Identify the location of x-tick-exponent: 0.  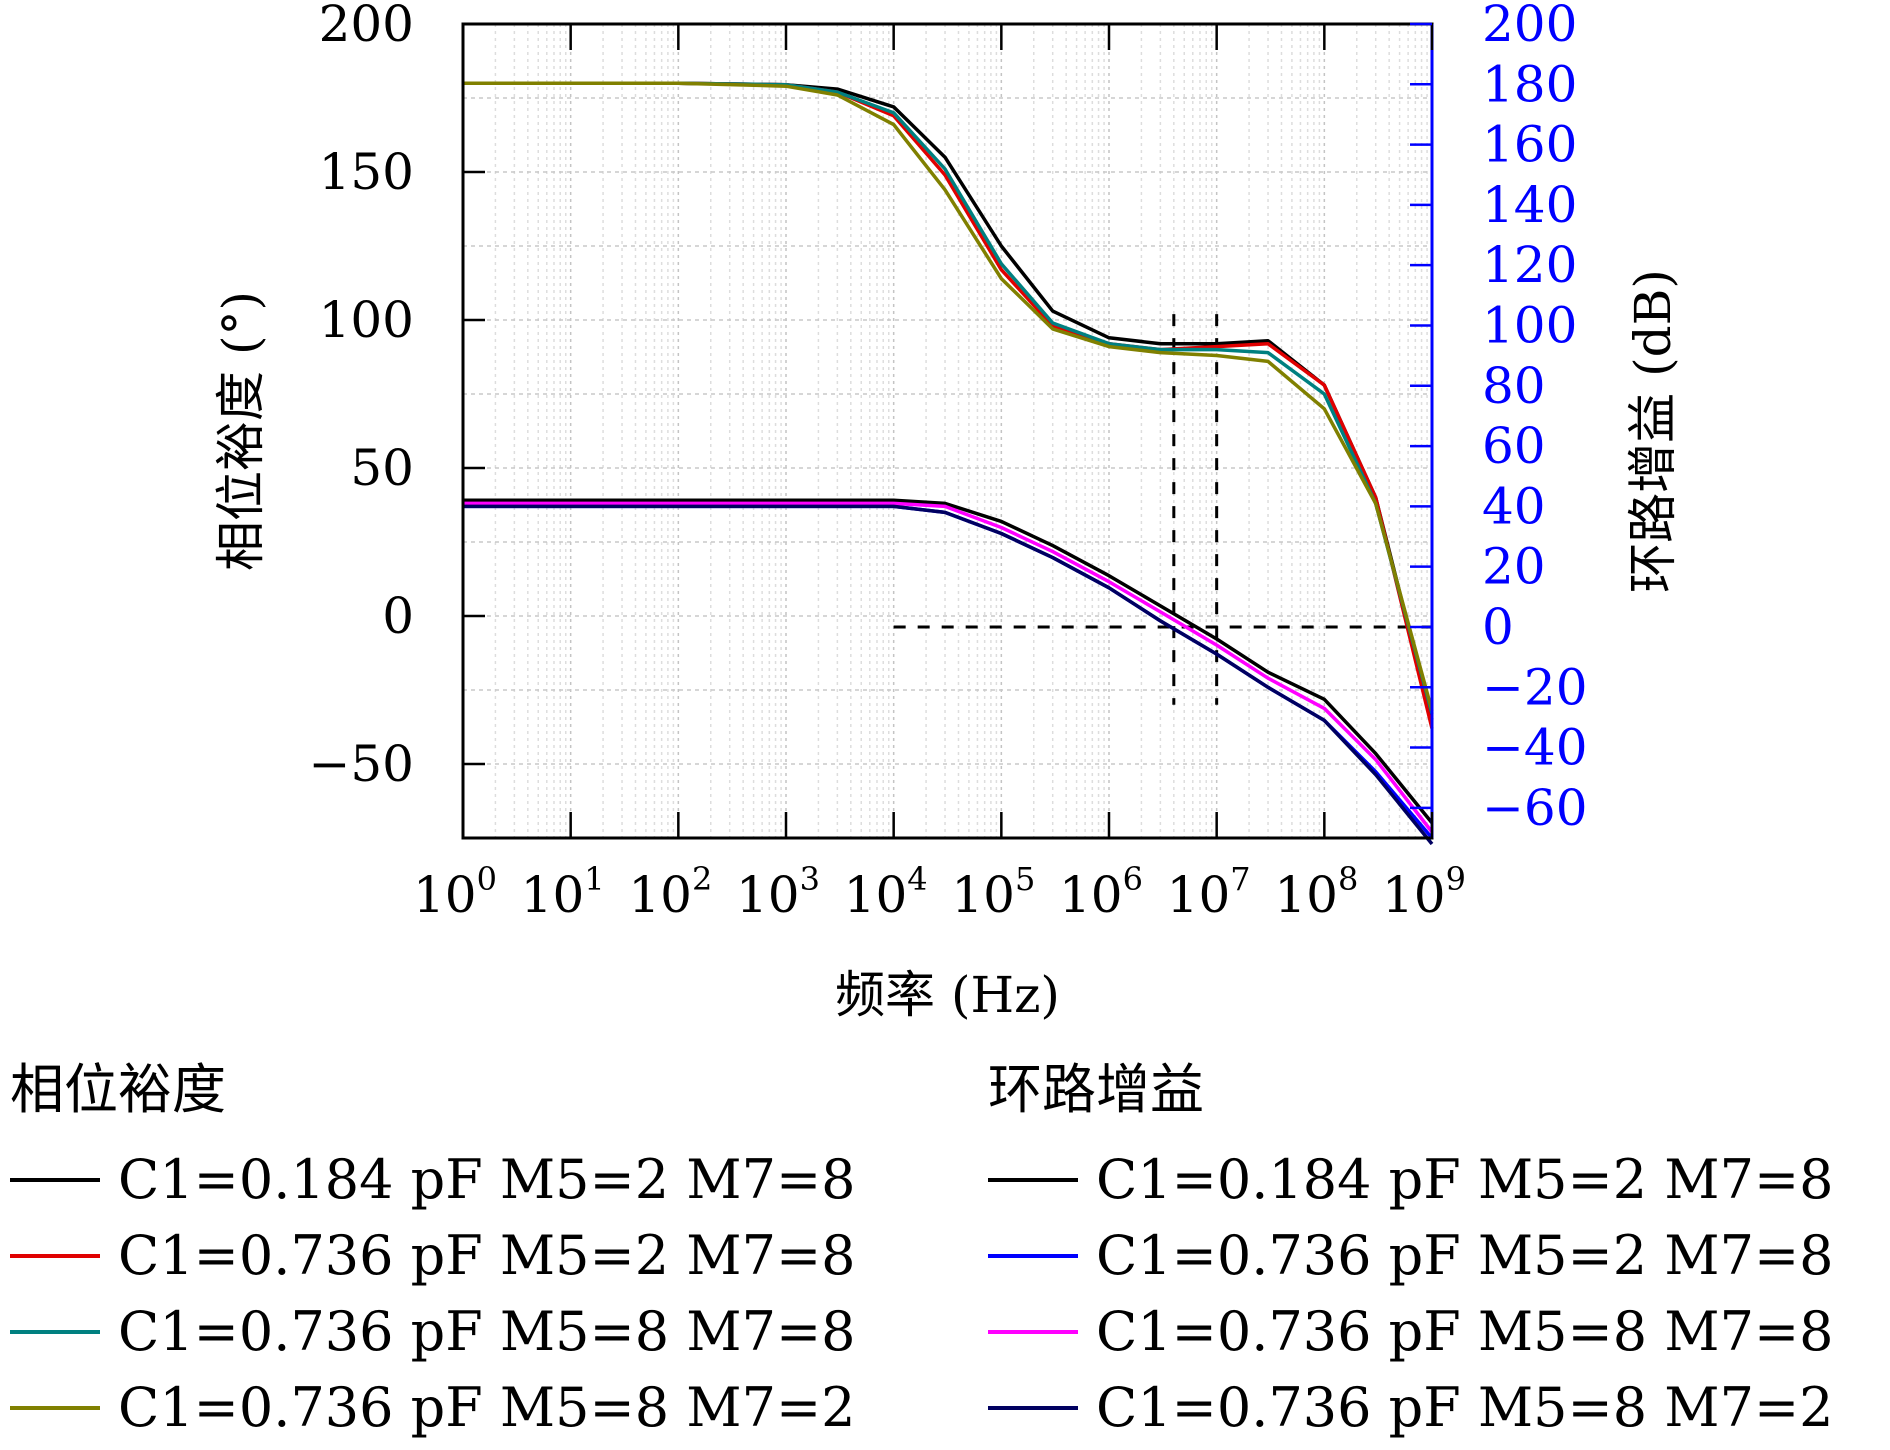
(487, 879).